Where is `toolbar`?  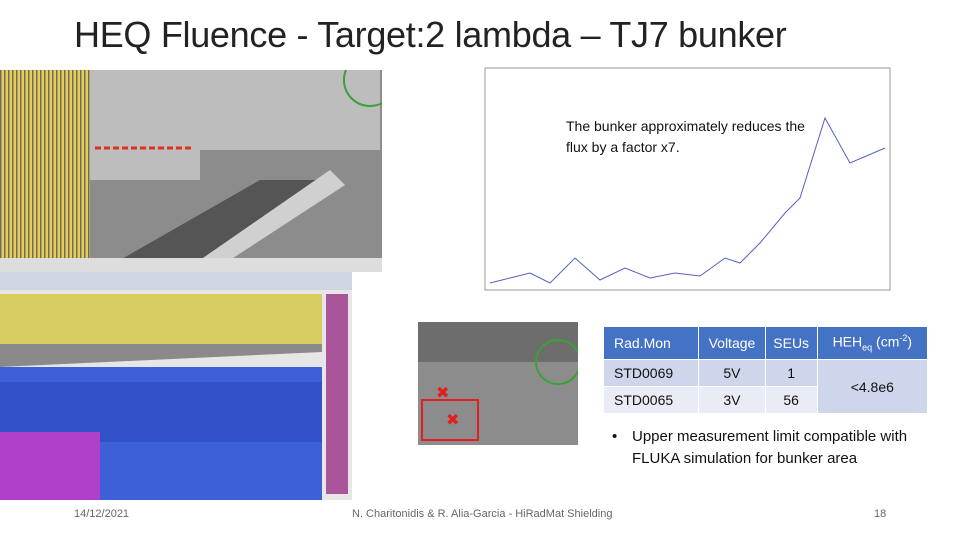 toolbar is located at coordinates (176, 281).